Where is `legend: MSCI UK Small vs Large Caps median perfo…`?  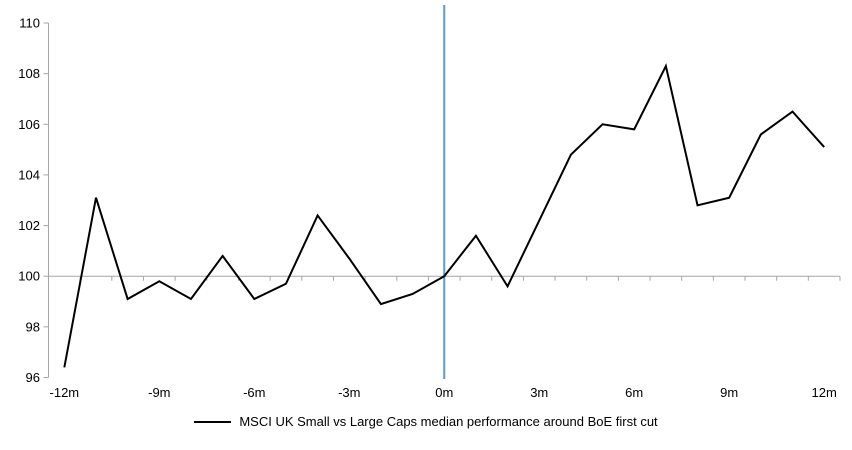
legend: MSCI UK Small vs Large Caps median perfo… is located at coordinates (426, 421).